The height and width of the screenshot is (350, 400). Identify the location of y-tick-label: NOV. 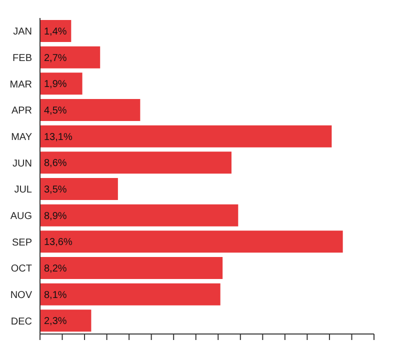
(21, 296).